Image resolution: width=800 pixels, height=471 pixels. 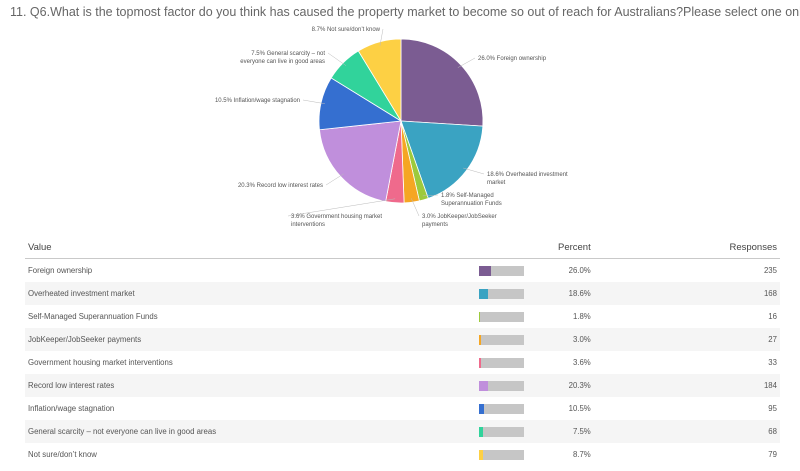 What do you see at coordinates (402, 316) in the screenshot?
I see `table-row: Self-Managed Superannuation Funds 1.8% 16` at bounding box center [402, 316].